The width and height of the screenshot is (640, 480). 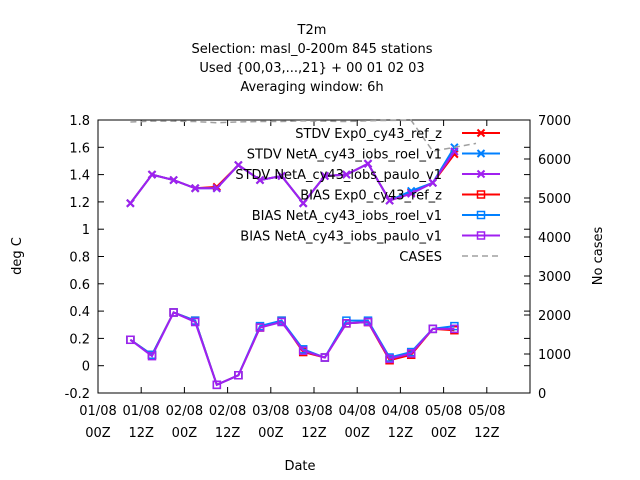 What do you see at coordinates (17, 256) in the screenshot?
I see `y-axis-label: deg C` at bounding box center [17, 256].